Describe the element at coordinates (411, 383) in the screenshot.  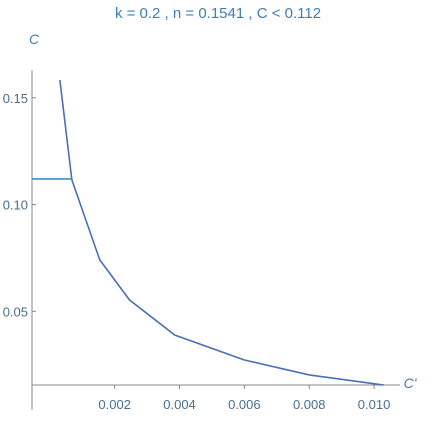
I see `x-axis-label: C'` at that location.